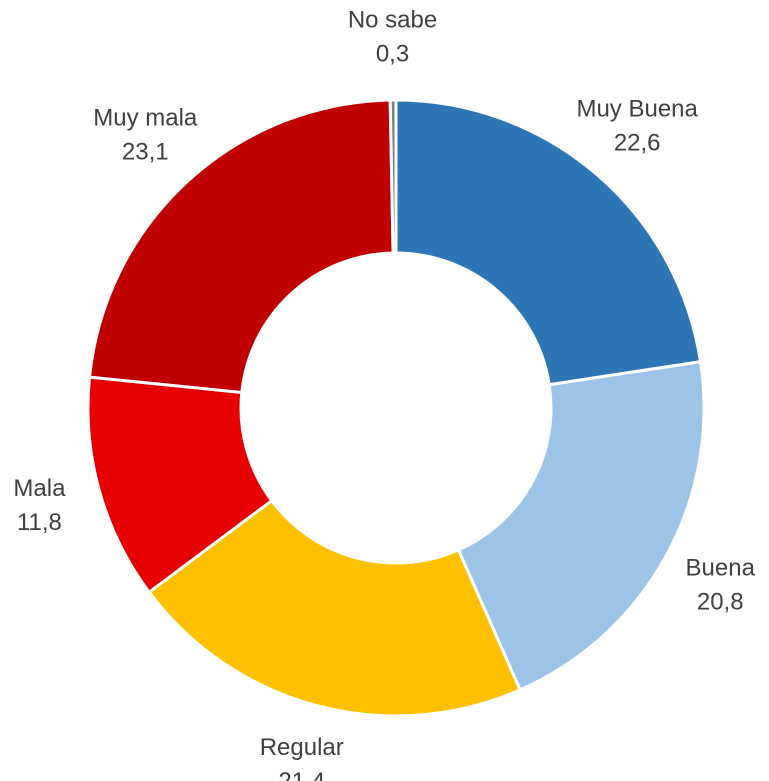 The height and width of the screenshot is (781, 769). What do you see at coordinates (145, 151) in the screenshot?
I see `value-label: 23,1` at bounding box center [145, 151].